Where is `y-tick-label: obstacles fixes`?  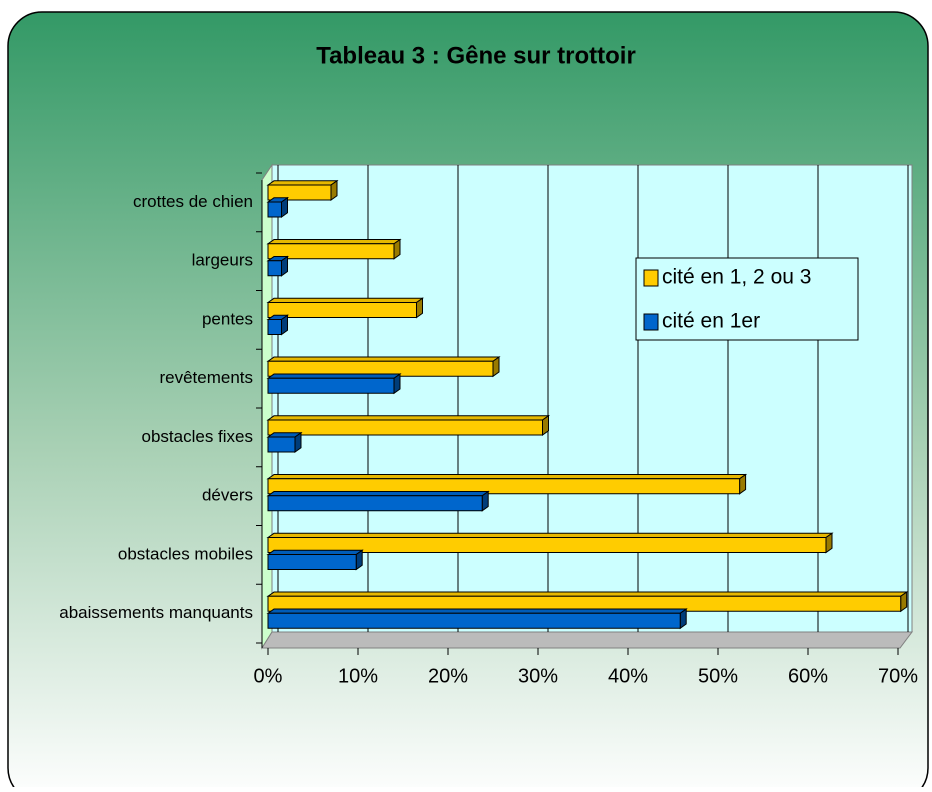 y-tick-label: obstacles fixes is located at coordinates (198, 436).